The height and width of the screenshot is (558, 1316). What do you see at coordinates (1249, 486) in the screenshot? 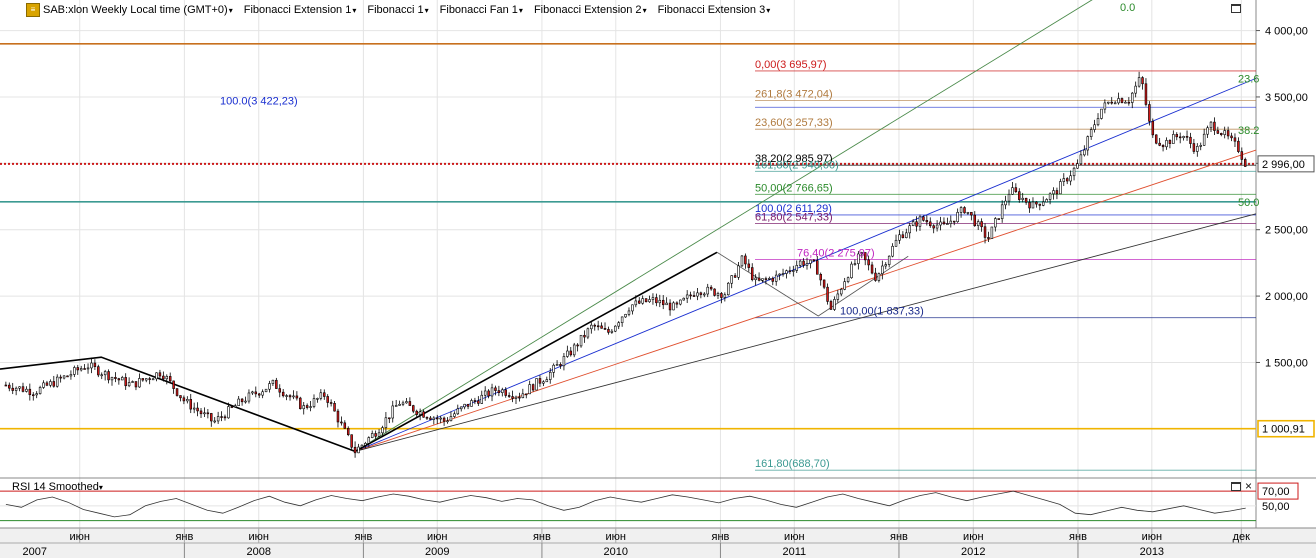
I see `close-rsi-pane-icon: ×` at bounding box center [1249, 486].